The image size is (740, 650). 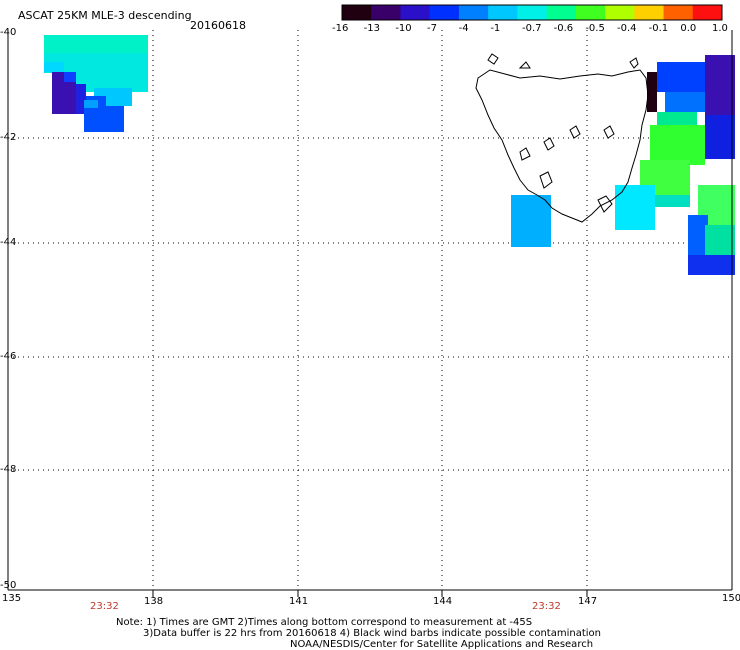 What do you see at coordinates (12, 598) in the screenshot?
I see `lon-label: 135` at bounding box center [12, 598].